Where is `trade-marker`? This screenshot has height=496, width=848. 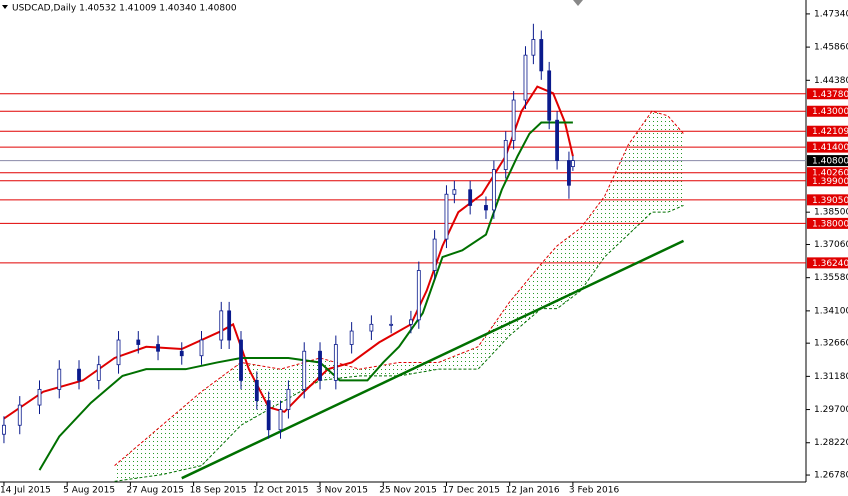
trade-marker is located at coordinates (578, 3).